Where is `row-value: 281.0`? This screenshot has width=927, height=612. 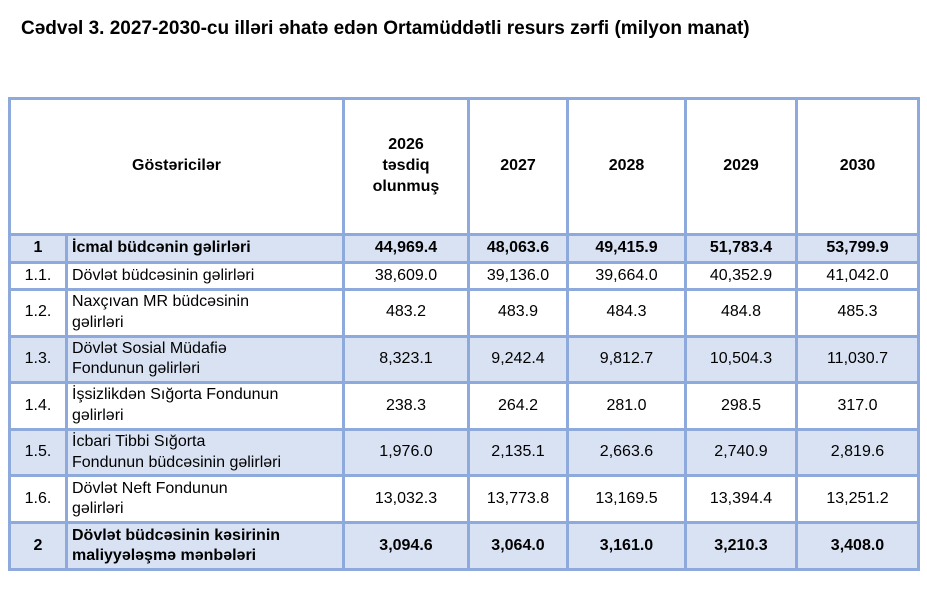 row-value: 281.0 is located at coordinates (626, 406).